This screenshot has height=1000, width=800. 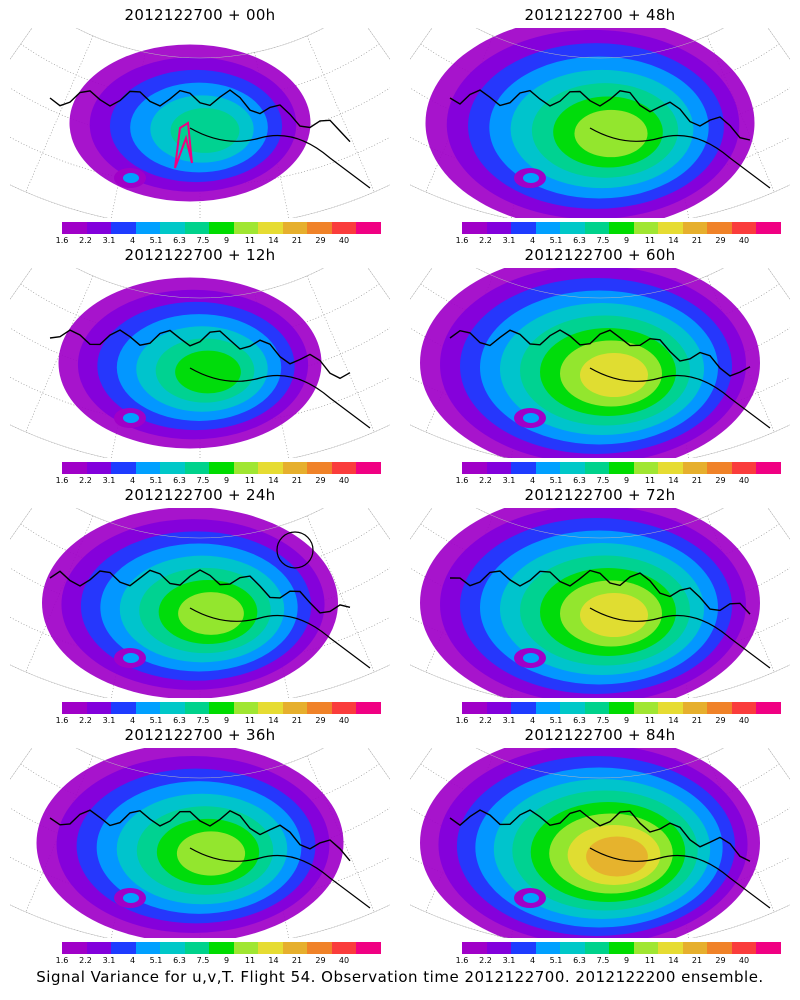 What do you see at coordinates (673, 480) in the screenshot?
I see `colorbar-label: 14` at bounding box center [673, 480].